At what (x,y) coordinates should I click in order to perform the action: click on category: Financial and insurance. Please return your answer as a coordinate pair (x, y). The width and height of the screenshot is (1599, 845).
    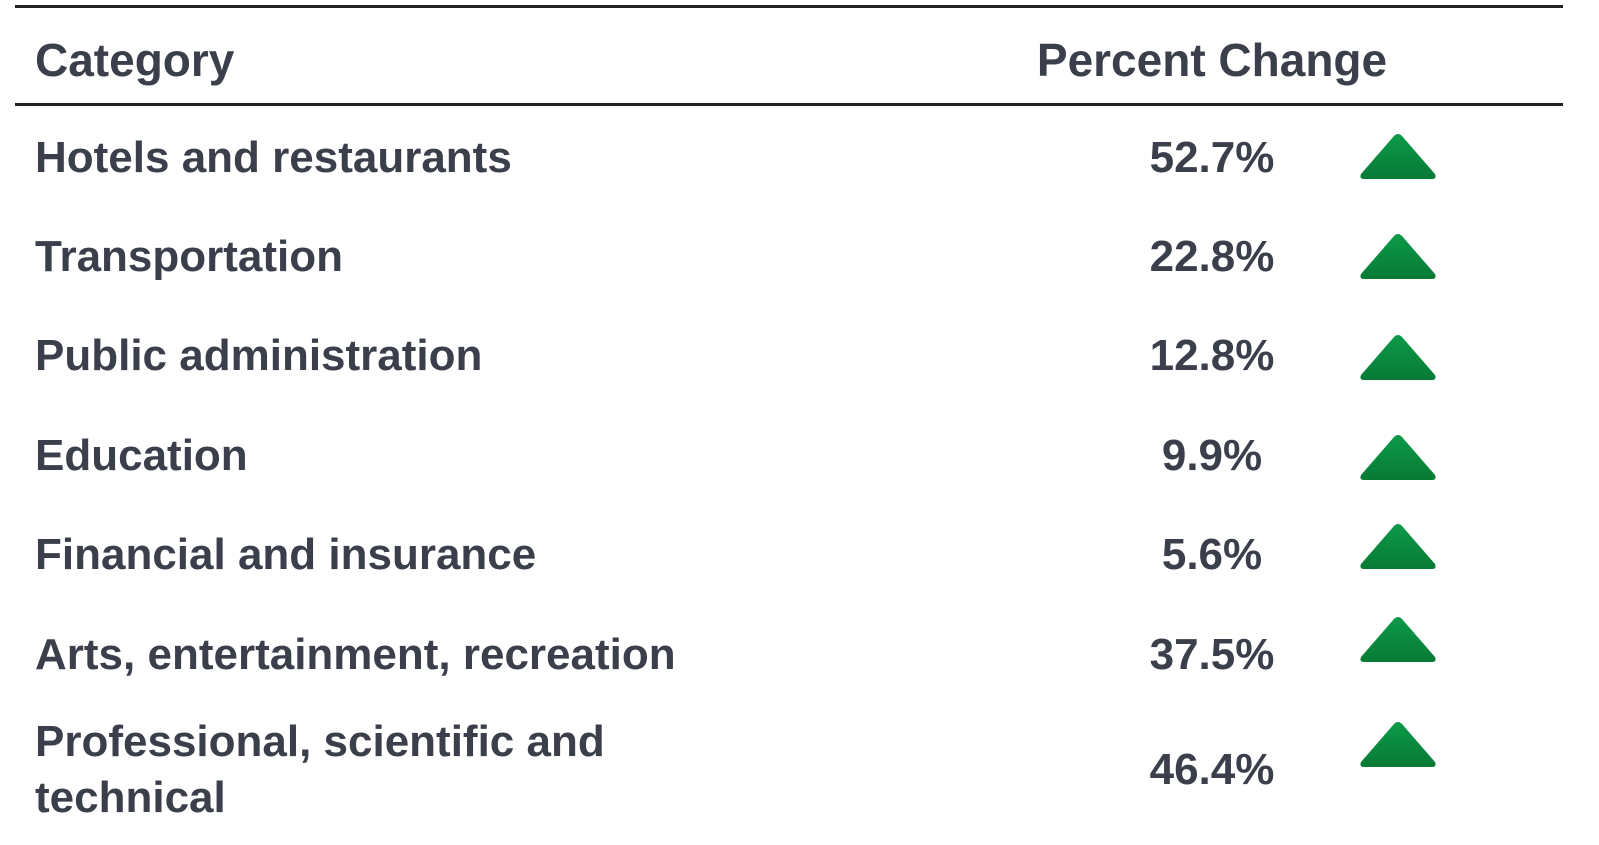
    Looking at the image, I should click on (286, 554).